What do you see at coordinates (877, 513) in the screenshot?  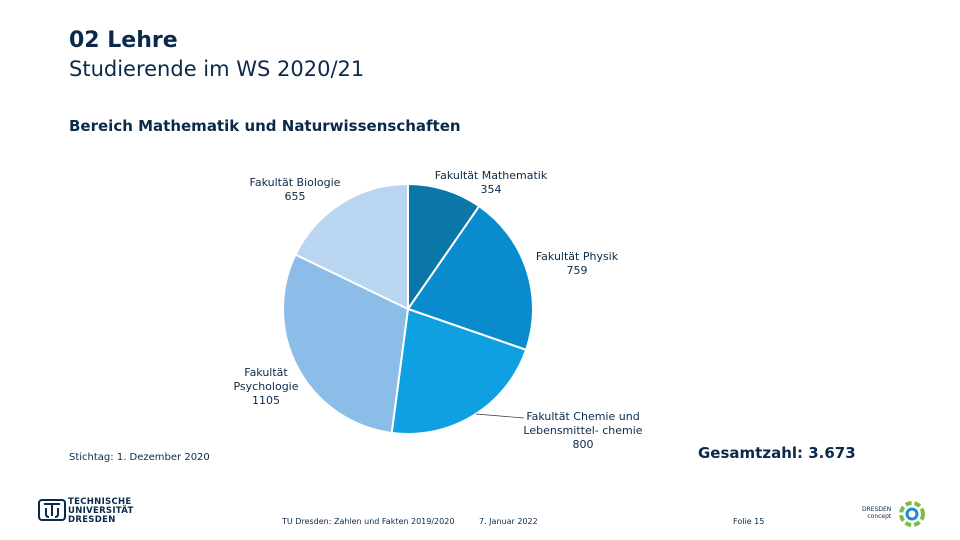 I see `dresden-concept-wordmark: DRESDEN concept` at bounding box center [877, 513].